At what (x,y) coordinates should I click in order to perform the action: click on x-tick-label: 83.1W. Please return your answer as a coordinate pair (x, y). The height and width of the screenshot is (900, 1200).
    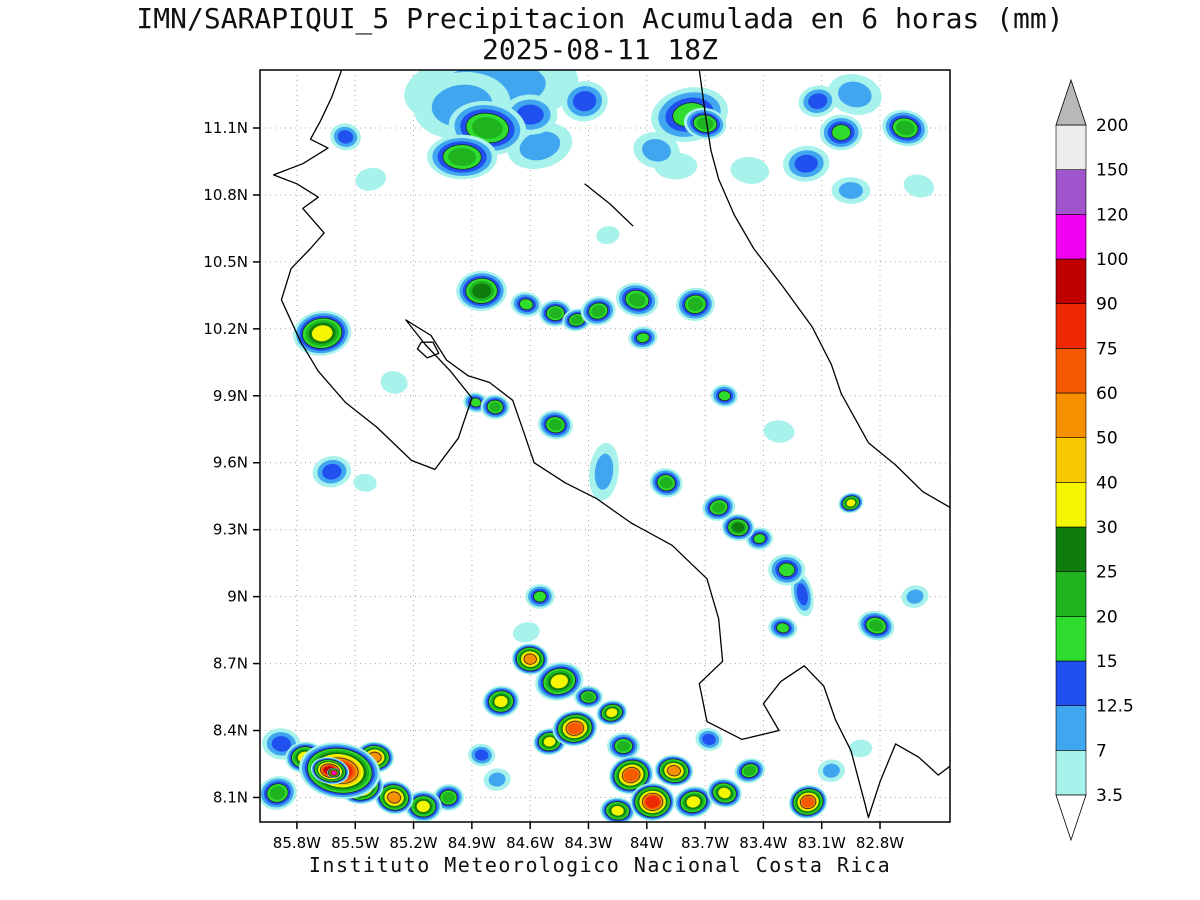
    Looking at the image, I should click on (822, 843).